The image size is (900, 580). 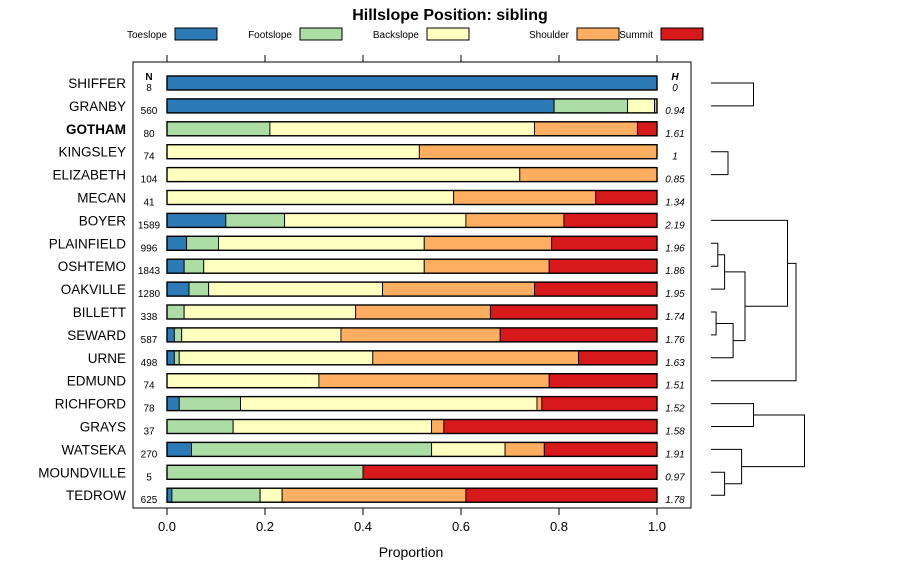 What do you see at coordinates (265, 526) in the screenshot?
I see `x-tick-label-1: 0.2` at bounding box center [265, 526].